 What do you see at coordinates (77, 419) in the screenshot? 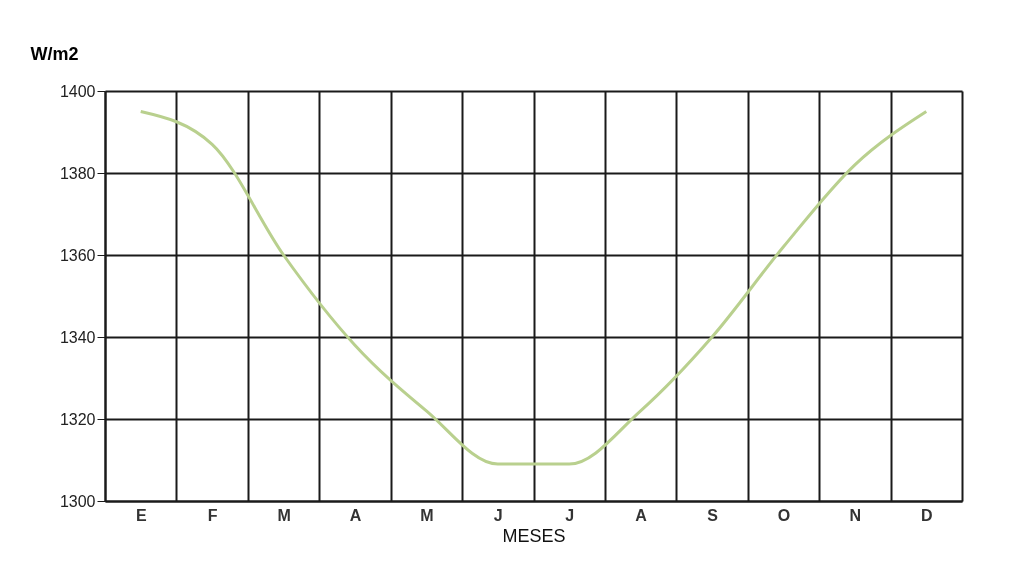
I see `y-tick-label: 1320` at bounding box center [77, 419].